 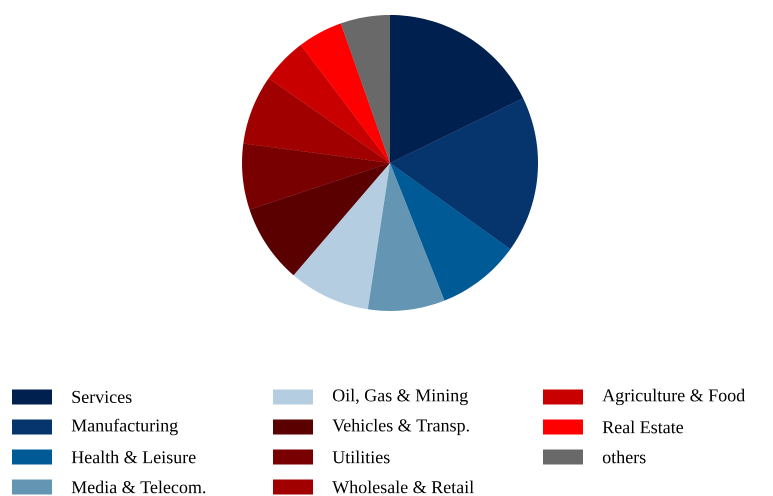 What do you see at coordinates (400, 427) in the screenshot?
I see `legend-label: Vehicles & Transp.` at bounding box center [400, 427].